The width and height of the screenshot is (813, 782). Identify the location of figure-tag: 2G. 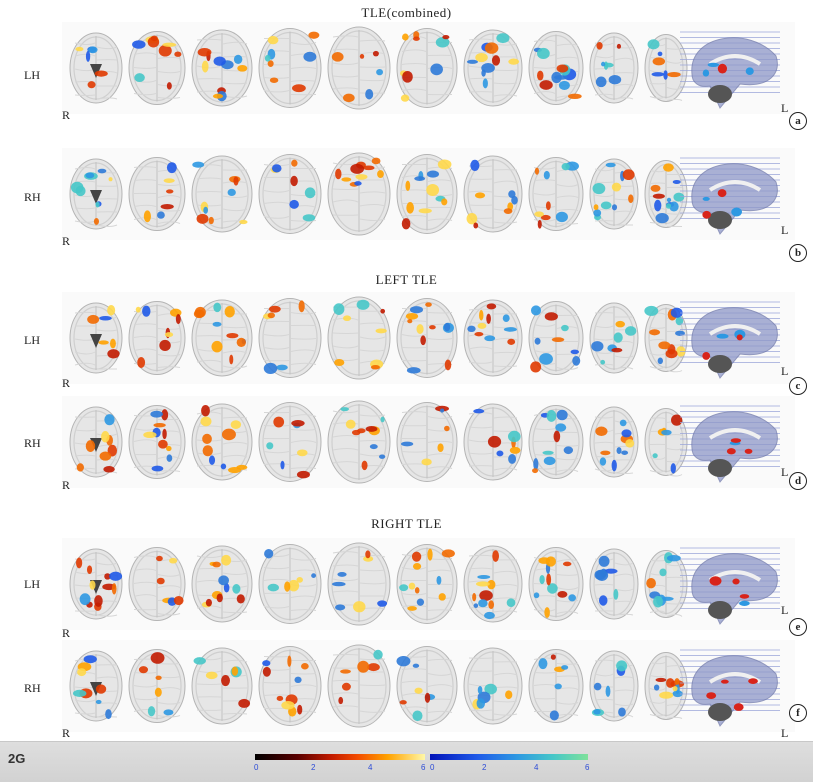
(17, 758).